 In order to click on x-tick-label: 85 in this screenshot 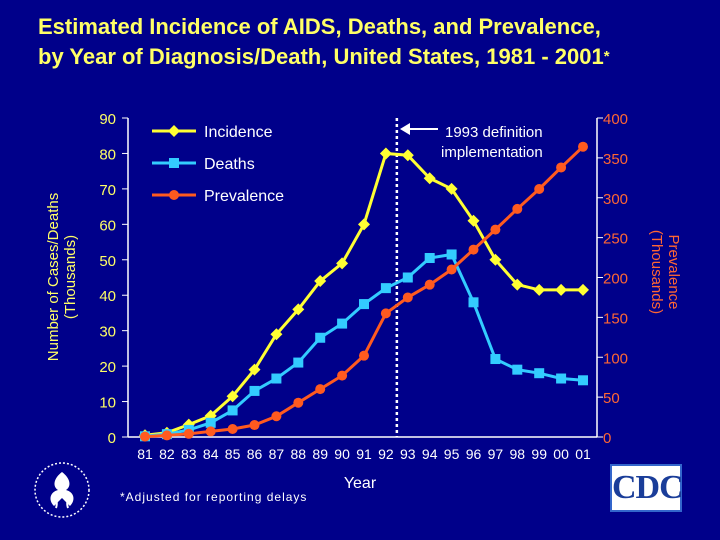, I will do `click(233, 454)`.